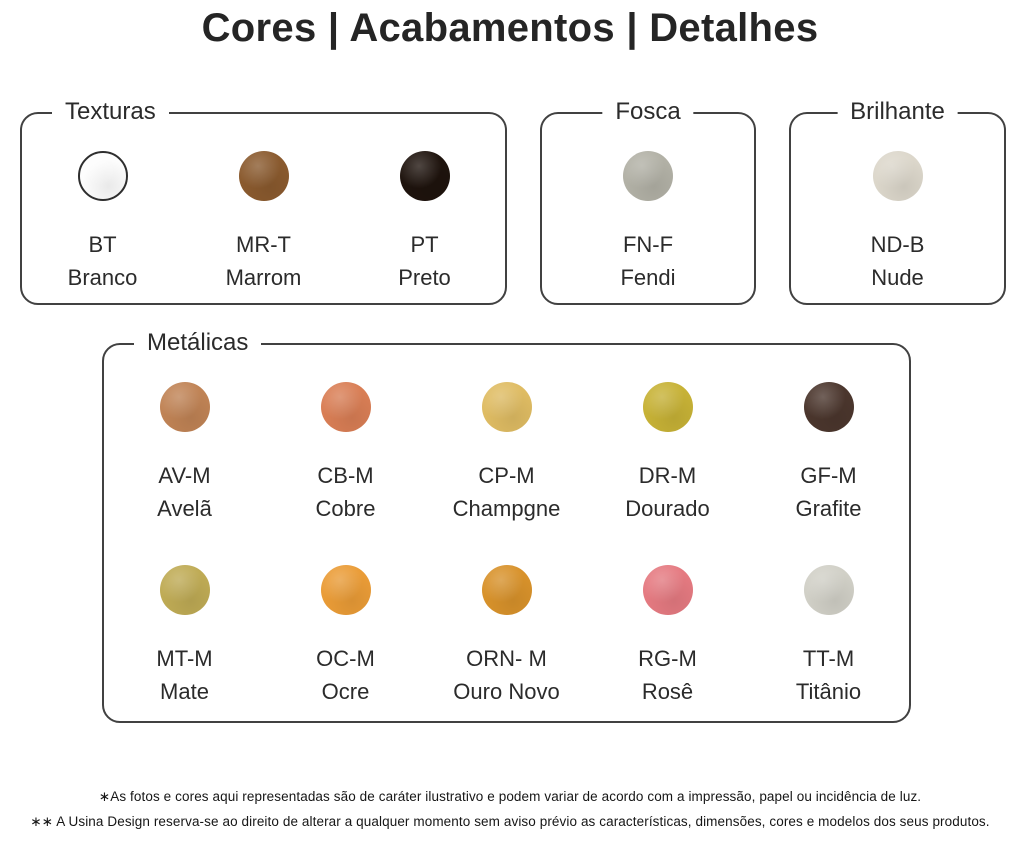  Describe the element at coordinates (667, 508) in the screenshot. I see `swatch-name: Dourado` at that location.